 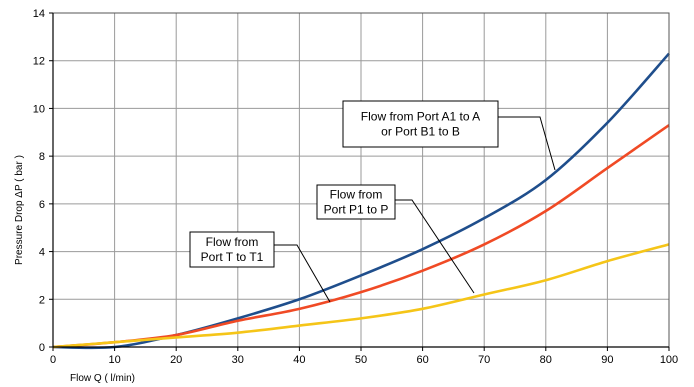 What do you see at coordinates (420, 132) in the screenshot?
I see `annotation-text: or Port B1 to B` at bounding box center [420, 132].